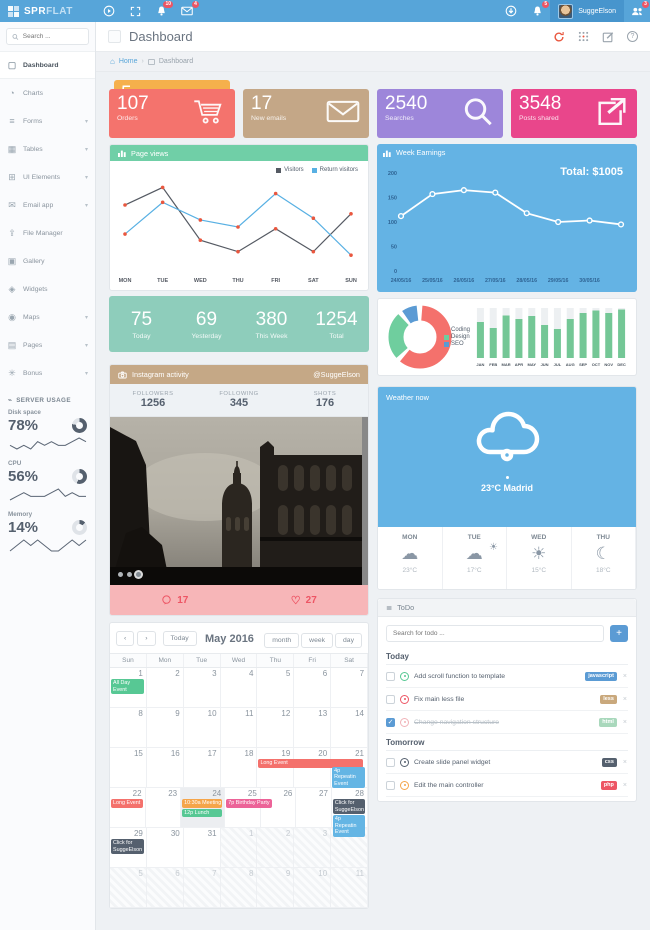 The image size is (650, 930). What do you see at coordinates (313, 888) in the screenshot?
I see `calendar-day-10-next: 10` at bounding box center [313, 888].